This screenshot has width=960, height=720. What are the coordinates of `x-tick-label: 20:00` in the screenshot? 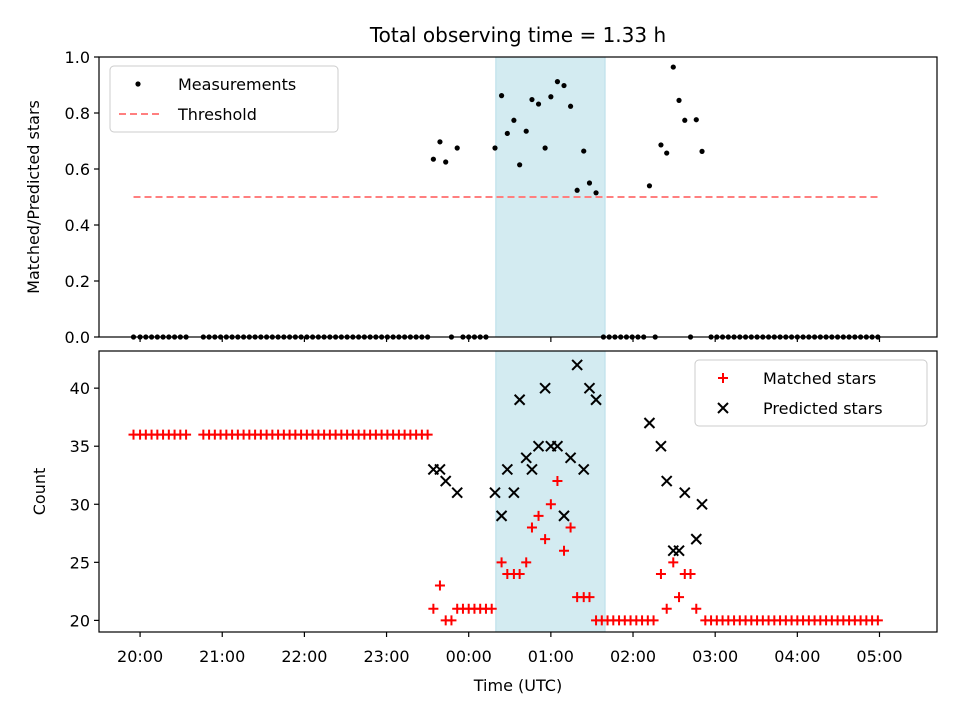 It's located at (140, 656).